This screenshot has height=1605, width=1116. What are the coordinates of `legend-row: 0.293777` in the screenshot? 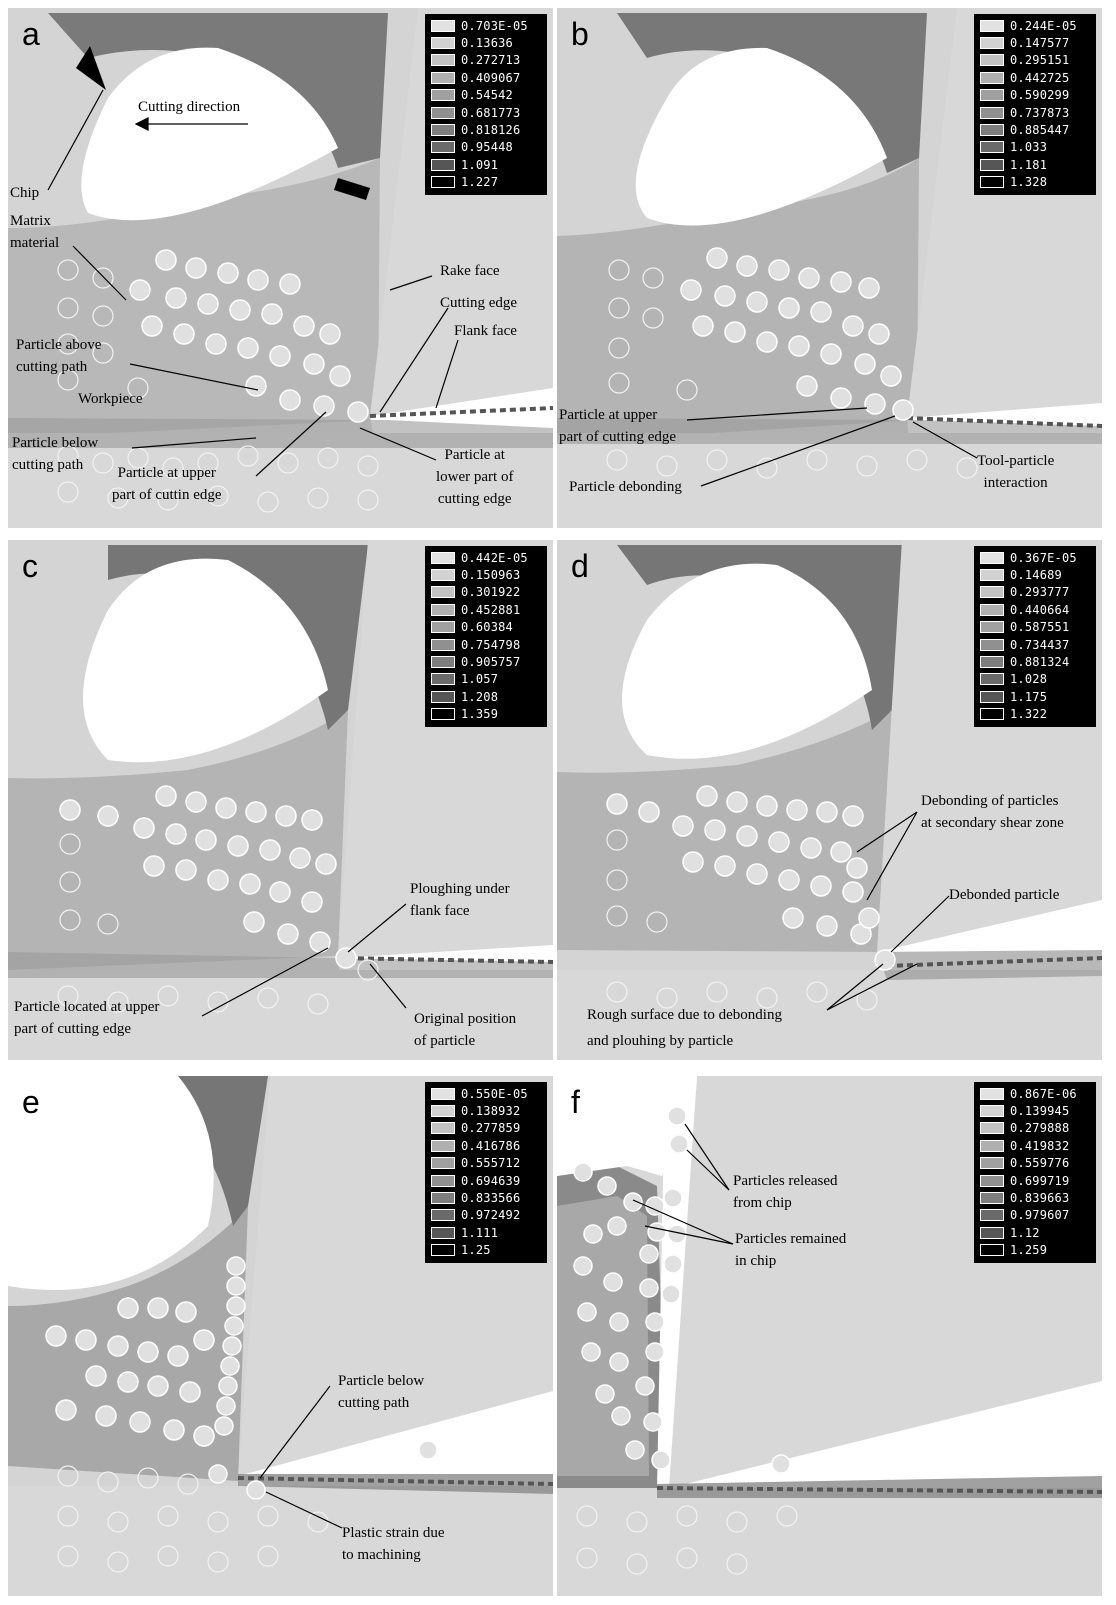 It's located at (1036, 592).